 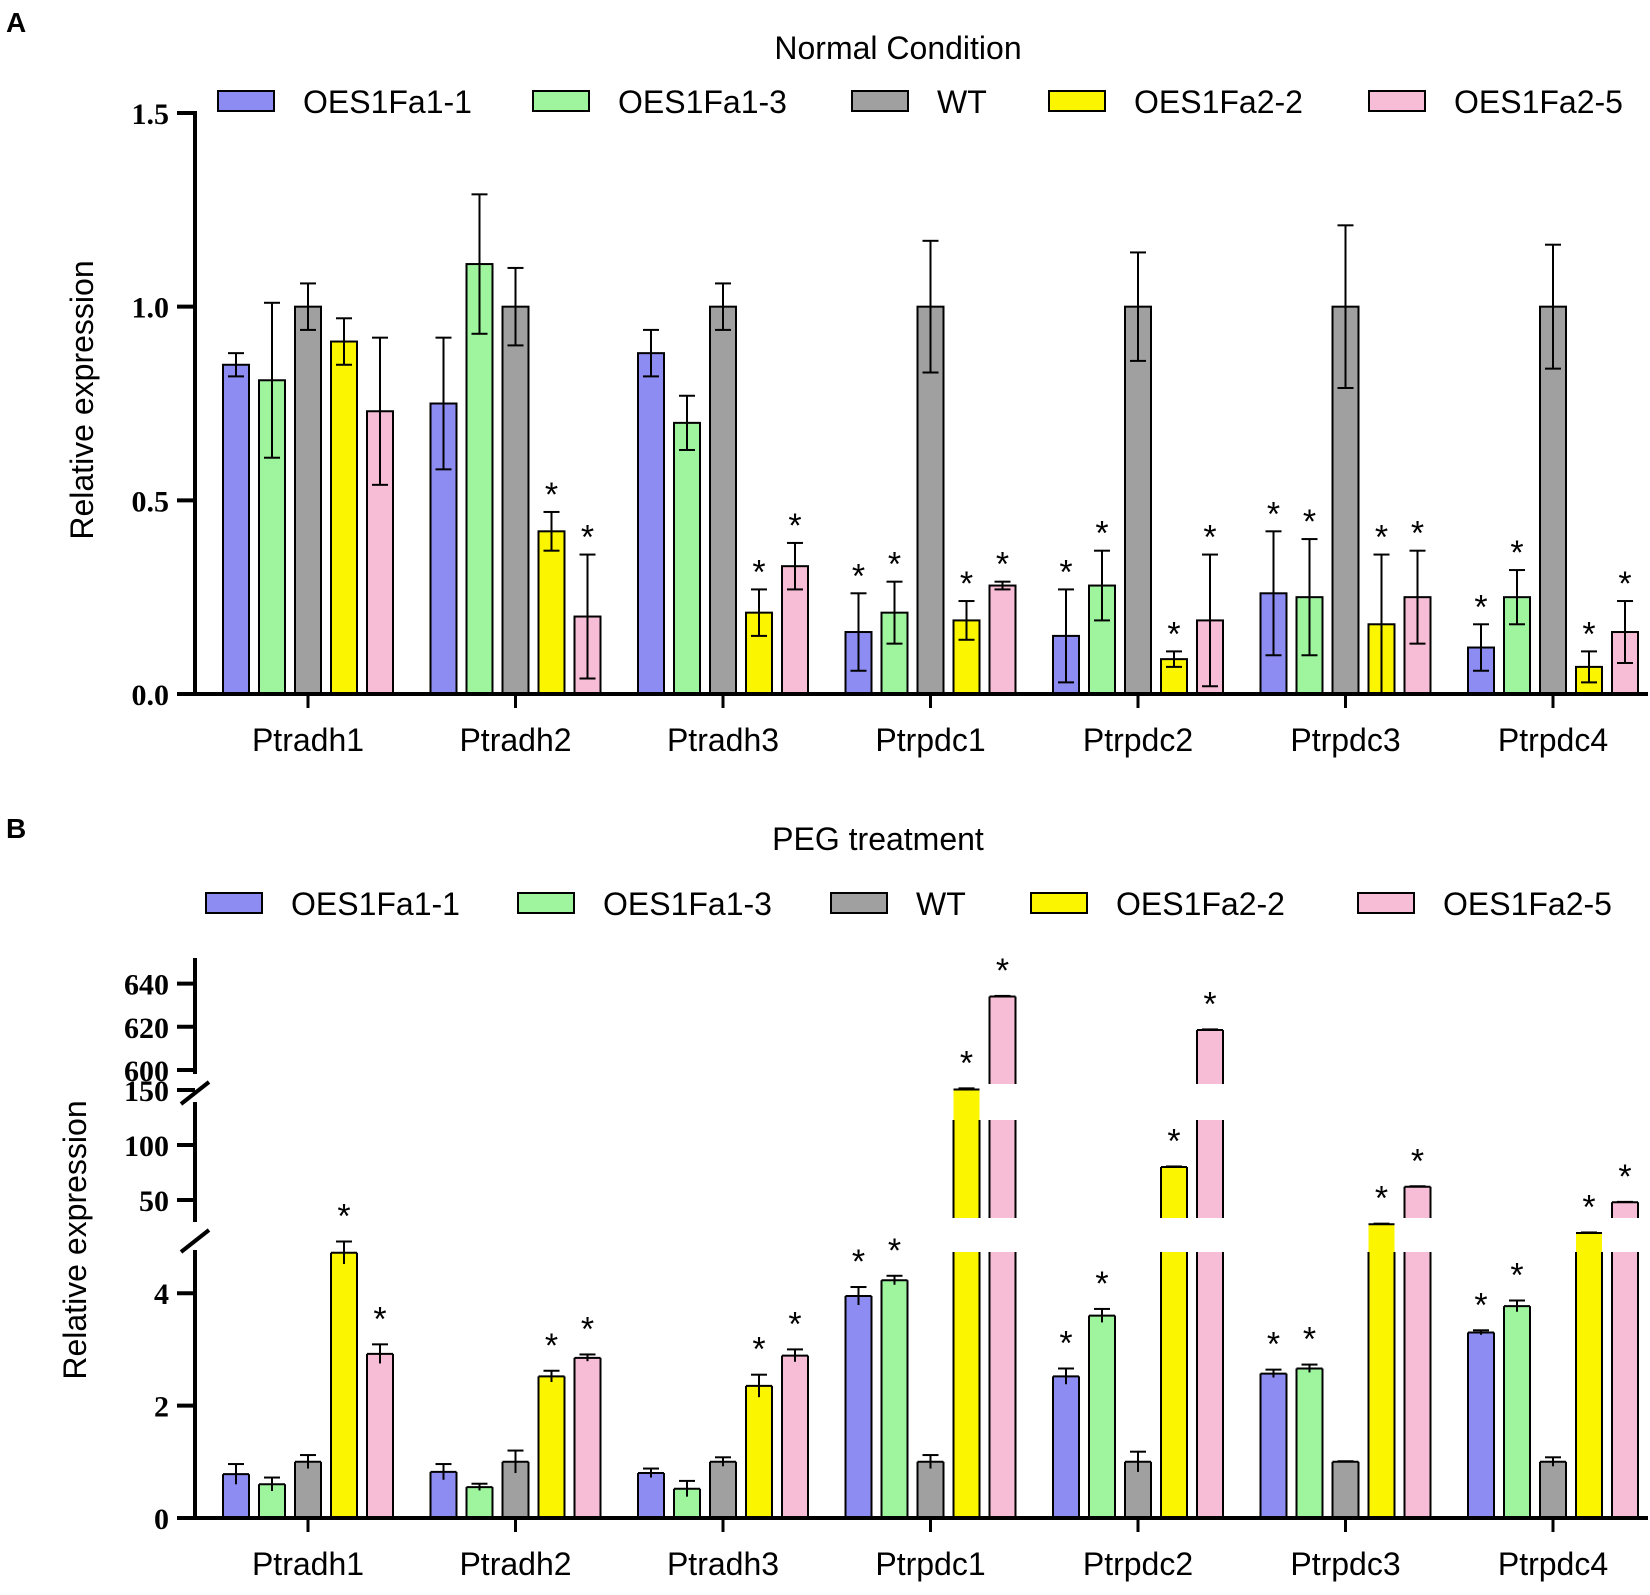 I want to click on chart-b-y-tick-label: 620, so click(x=146, y=1028).